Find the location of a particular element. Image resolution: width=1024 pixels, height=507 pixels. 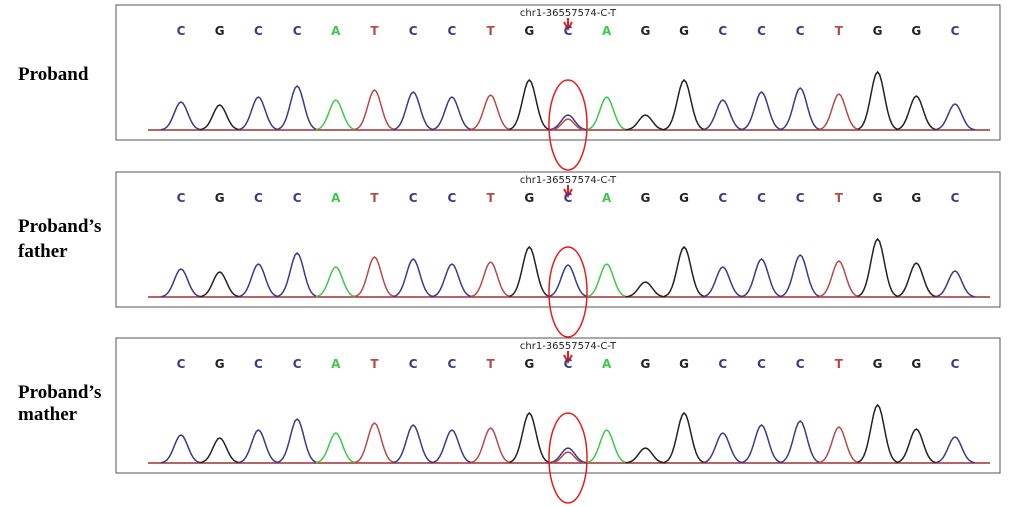

peak-minor is located at coordinates (568, 124).